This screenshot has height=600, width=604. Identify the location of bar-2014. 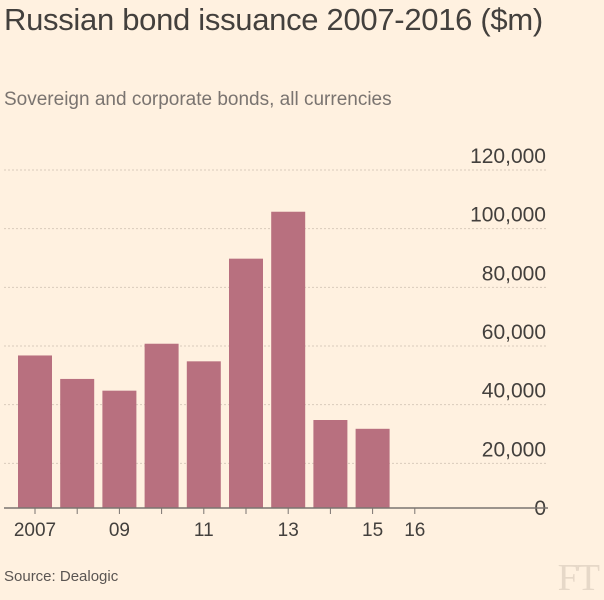
(330, 464).